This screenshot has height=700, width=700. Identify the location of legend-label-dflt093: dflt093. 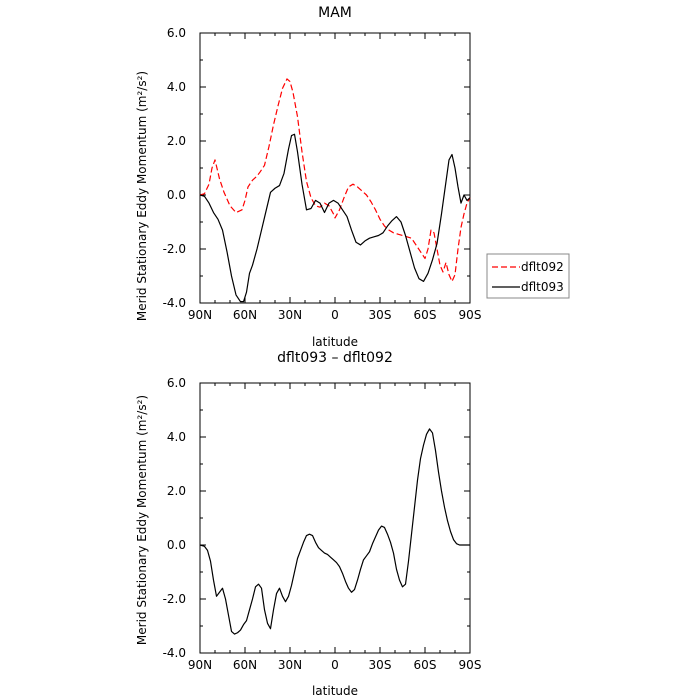
(542, 287).